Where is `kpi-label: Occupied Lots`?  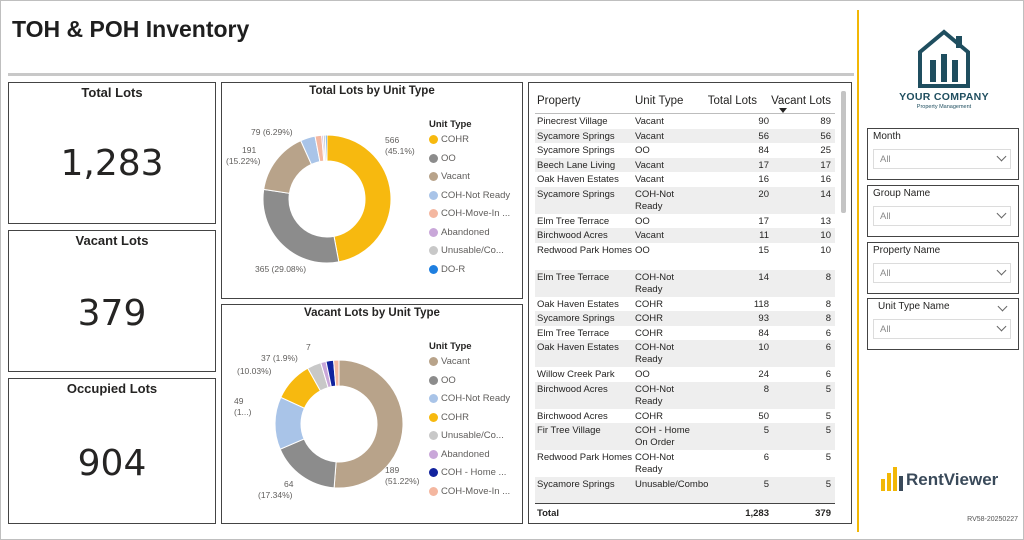
kpi-label: Occupied Lots is located at coordinates (112, 388).